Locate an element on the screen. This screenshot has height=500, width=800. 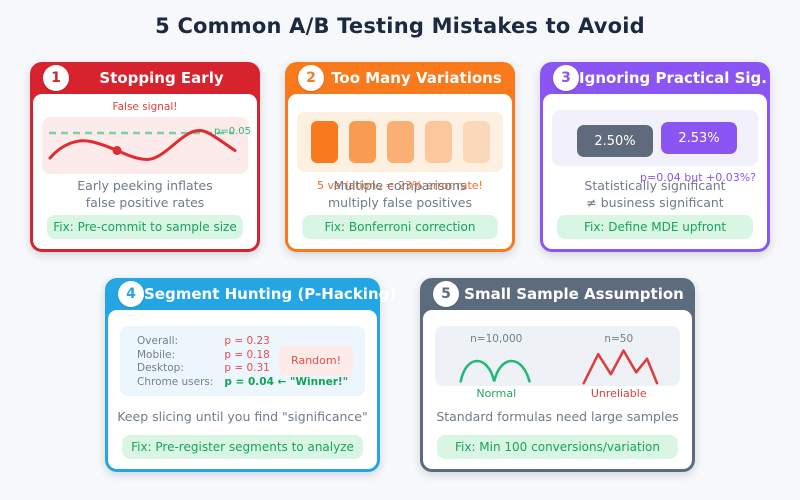
segment-label: Mobile: is located at coordinates (156, 354).